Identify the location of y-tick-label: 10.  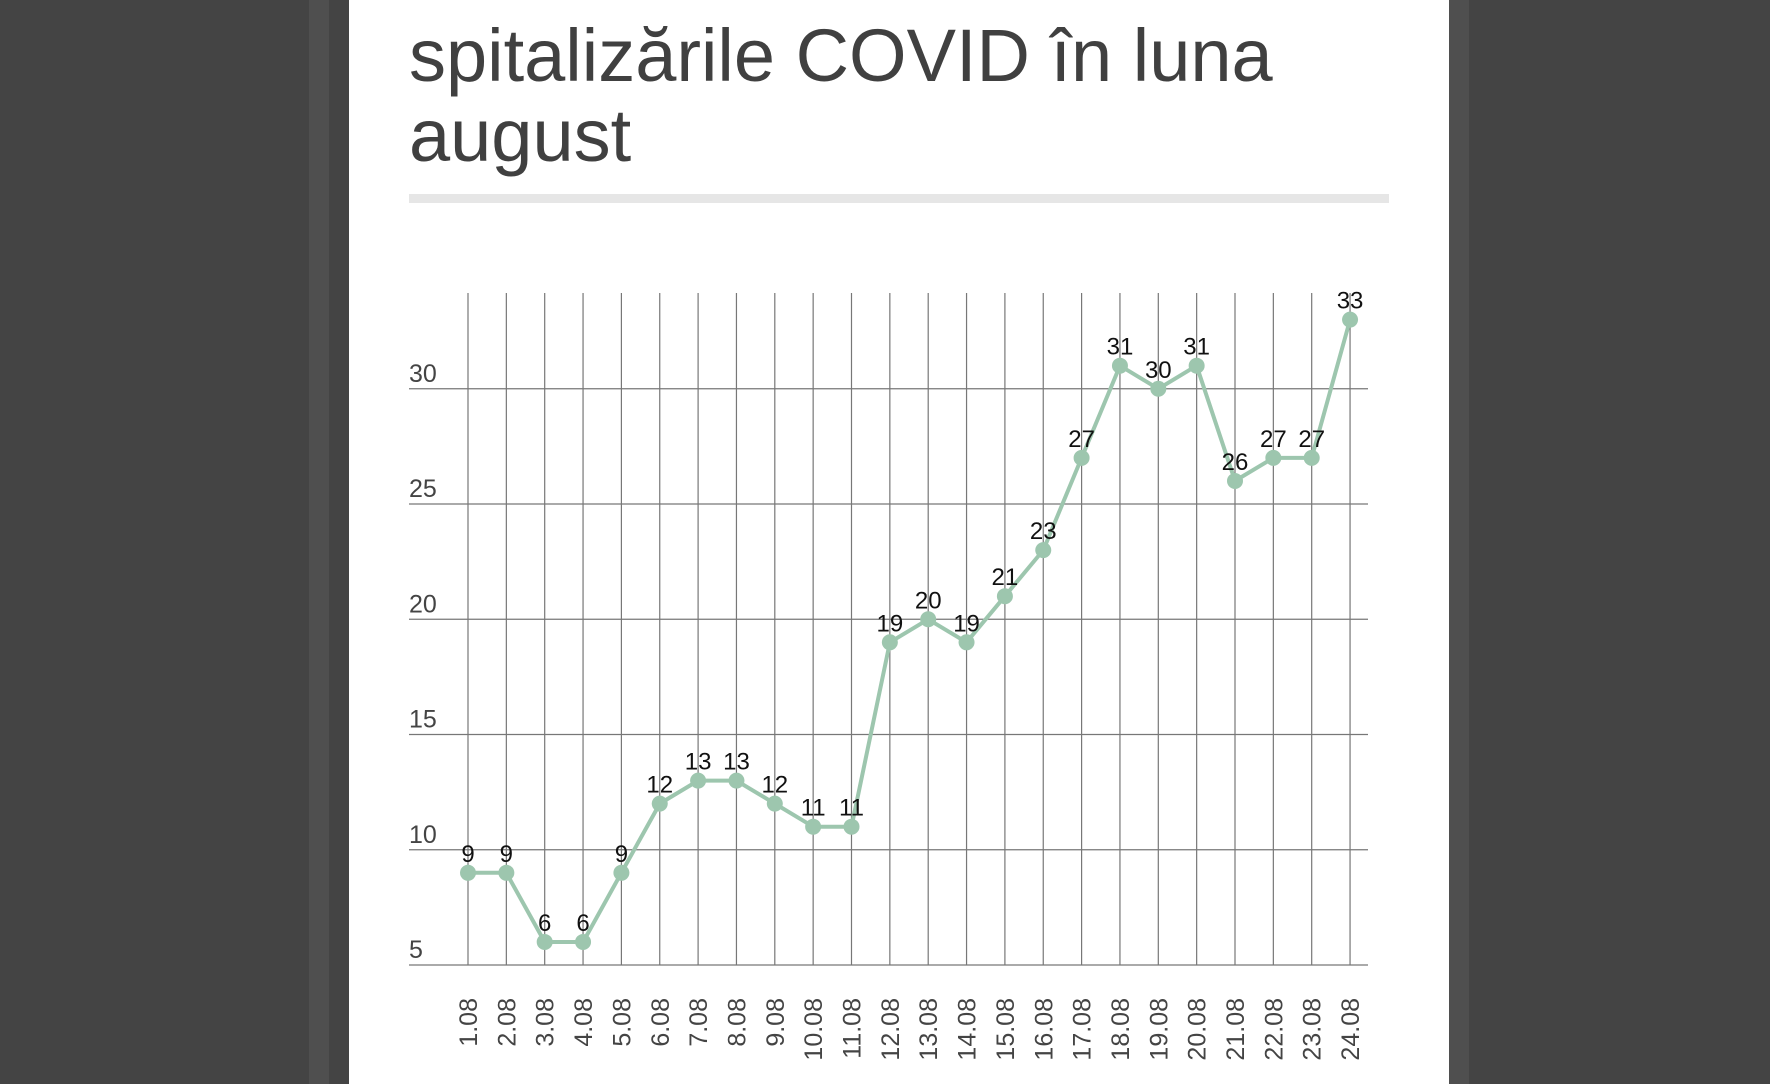
(423, 835).